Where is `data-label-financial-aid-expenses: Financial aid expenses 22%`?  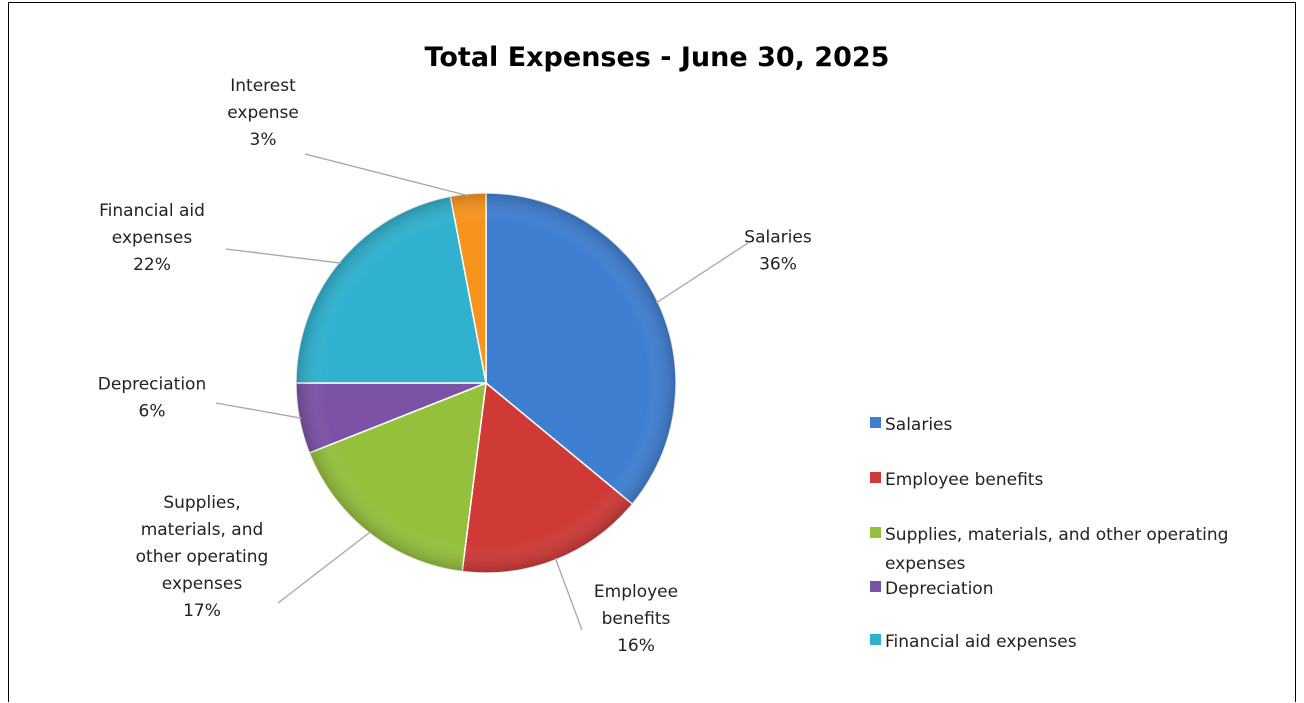 data-label-financial-aid-expenses: Financial aid expenses 22% is located at coordinates (152, 238).